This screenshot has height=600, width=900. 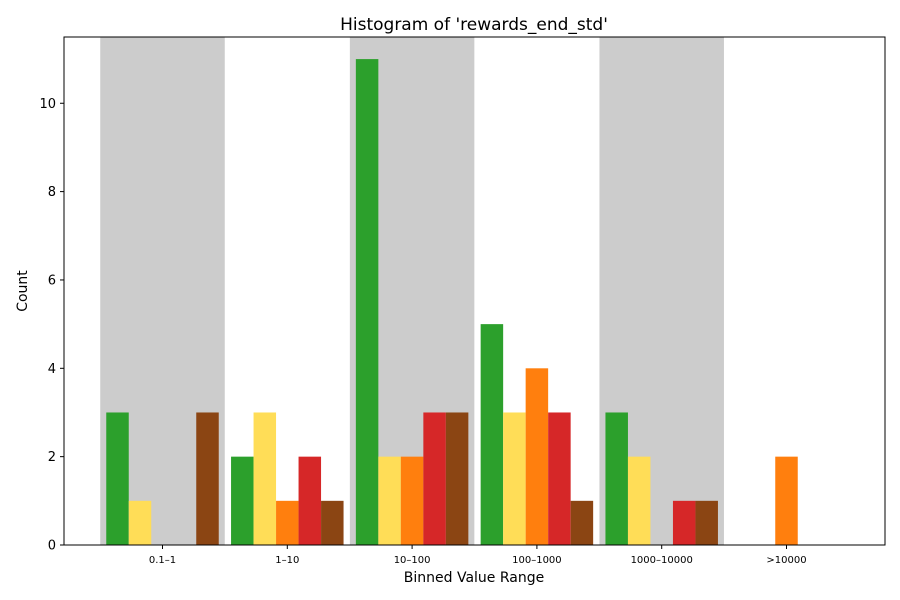 I want to click on y-tick-label: 8, so click(x=52, y=192).